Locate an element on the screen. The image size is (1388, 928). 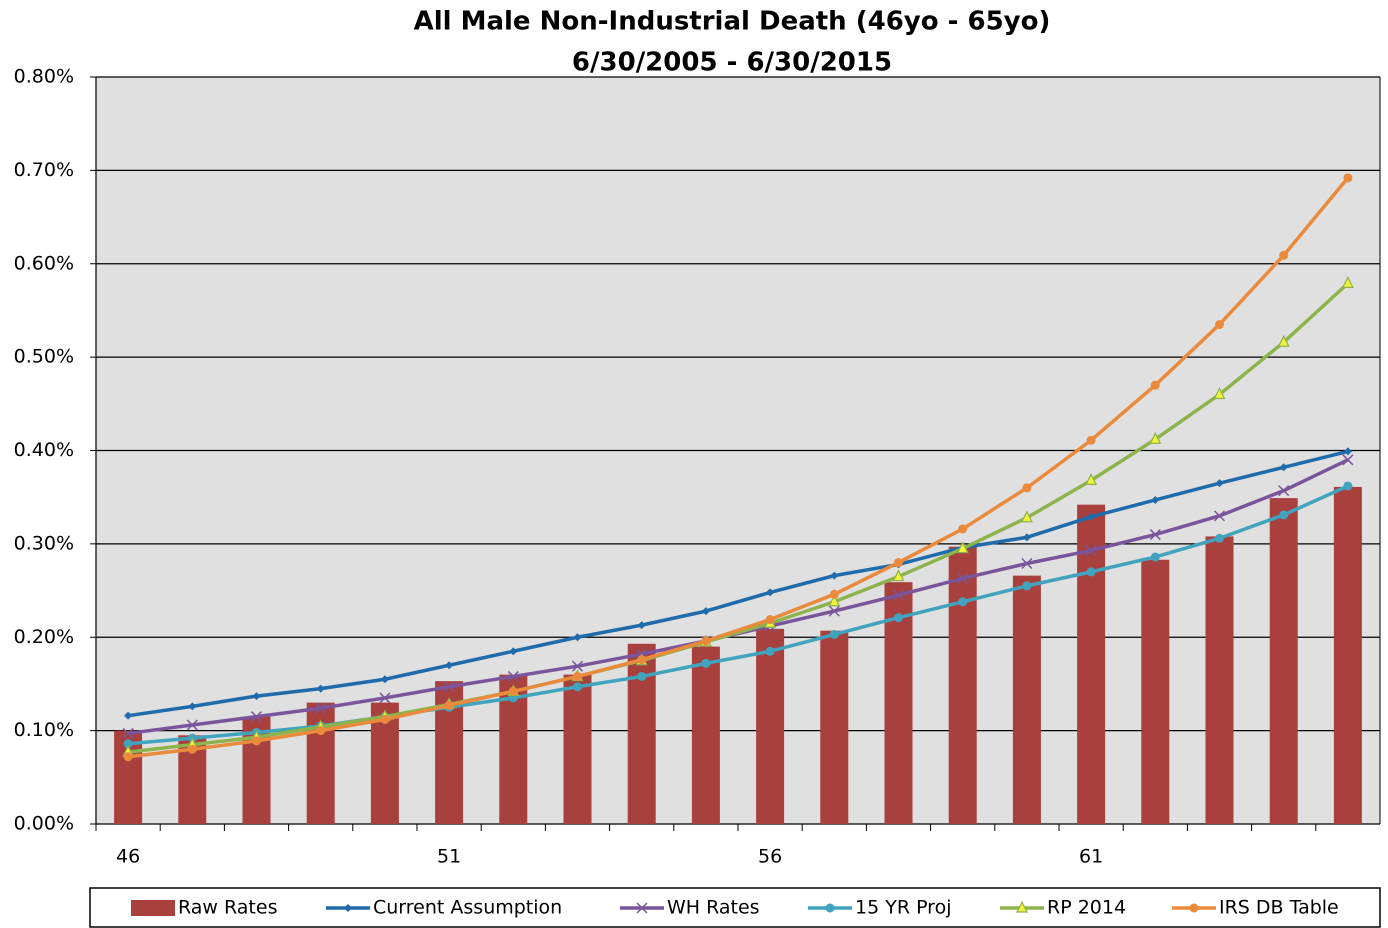
y-tick-label: 0.50% is located at coordinates (44, 357).